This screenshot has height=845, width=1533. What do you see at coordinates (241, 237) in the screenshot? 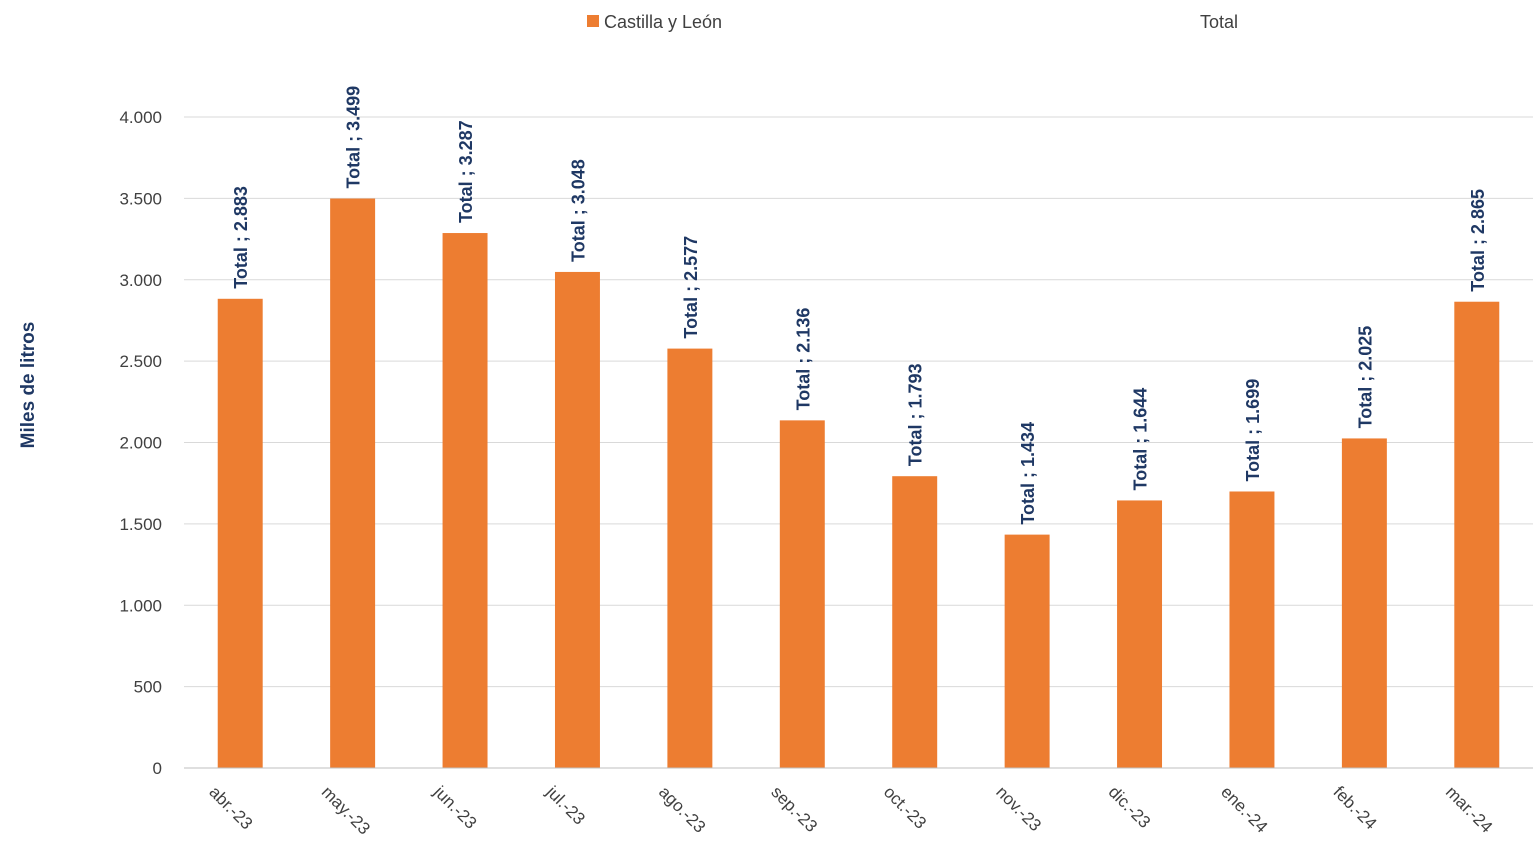
I see `data-label: Total ; 2.883` at bounding box center [241, 237].